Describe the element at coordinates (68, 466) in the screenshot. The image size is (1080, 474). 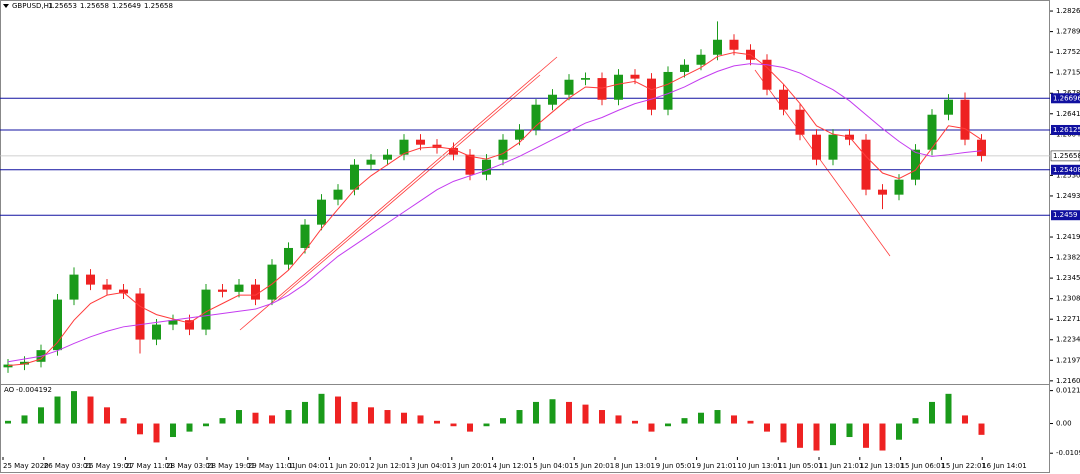
I see `x-tick-label: 26 May 03:01` at that location.